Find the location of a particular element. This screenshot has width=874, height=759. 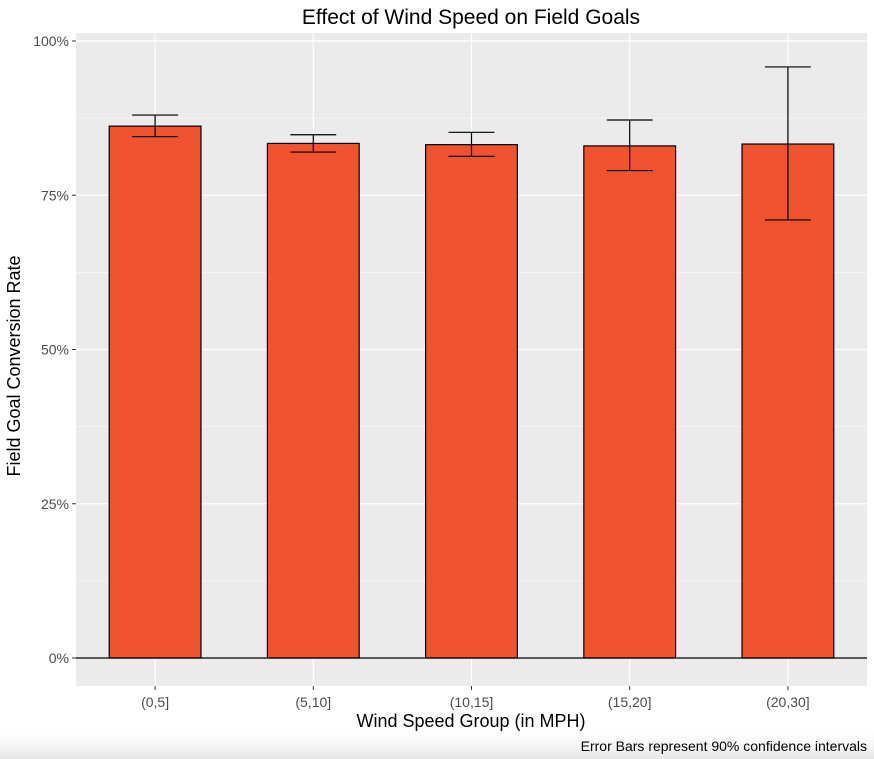

x-tick-label: (15,20] is located at coordinates (630, 702).